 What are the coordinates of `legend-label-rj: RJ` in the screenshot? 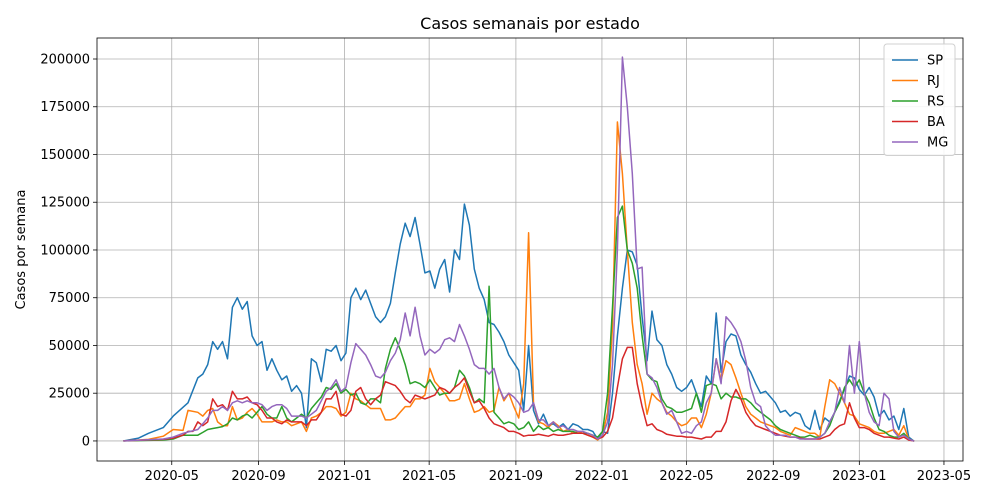 It's located at (933, 81).